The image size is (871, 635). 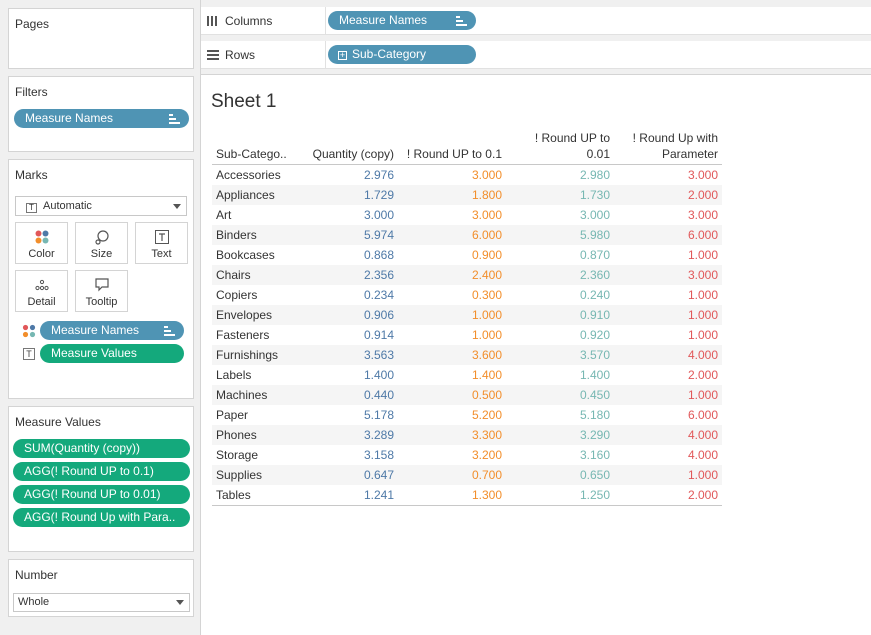 What do you see at coordinates (452, 355) in the screenshot?
I see `cell-round-01: 3.600` at bounding box center [452, 355].